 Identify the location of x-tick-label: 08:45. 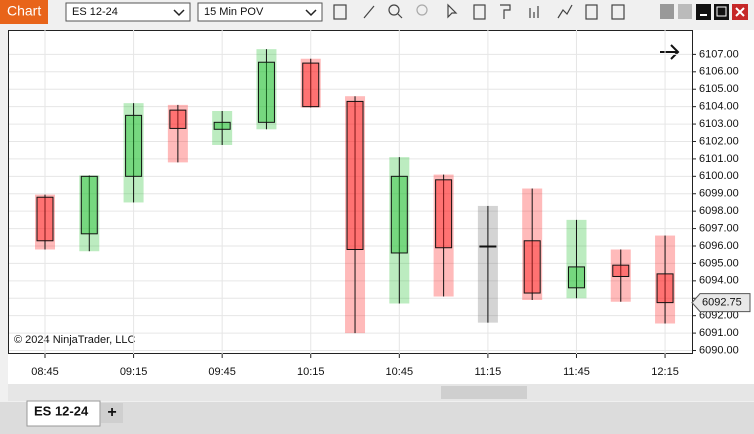
(45, 372).